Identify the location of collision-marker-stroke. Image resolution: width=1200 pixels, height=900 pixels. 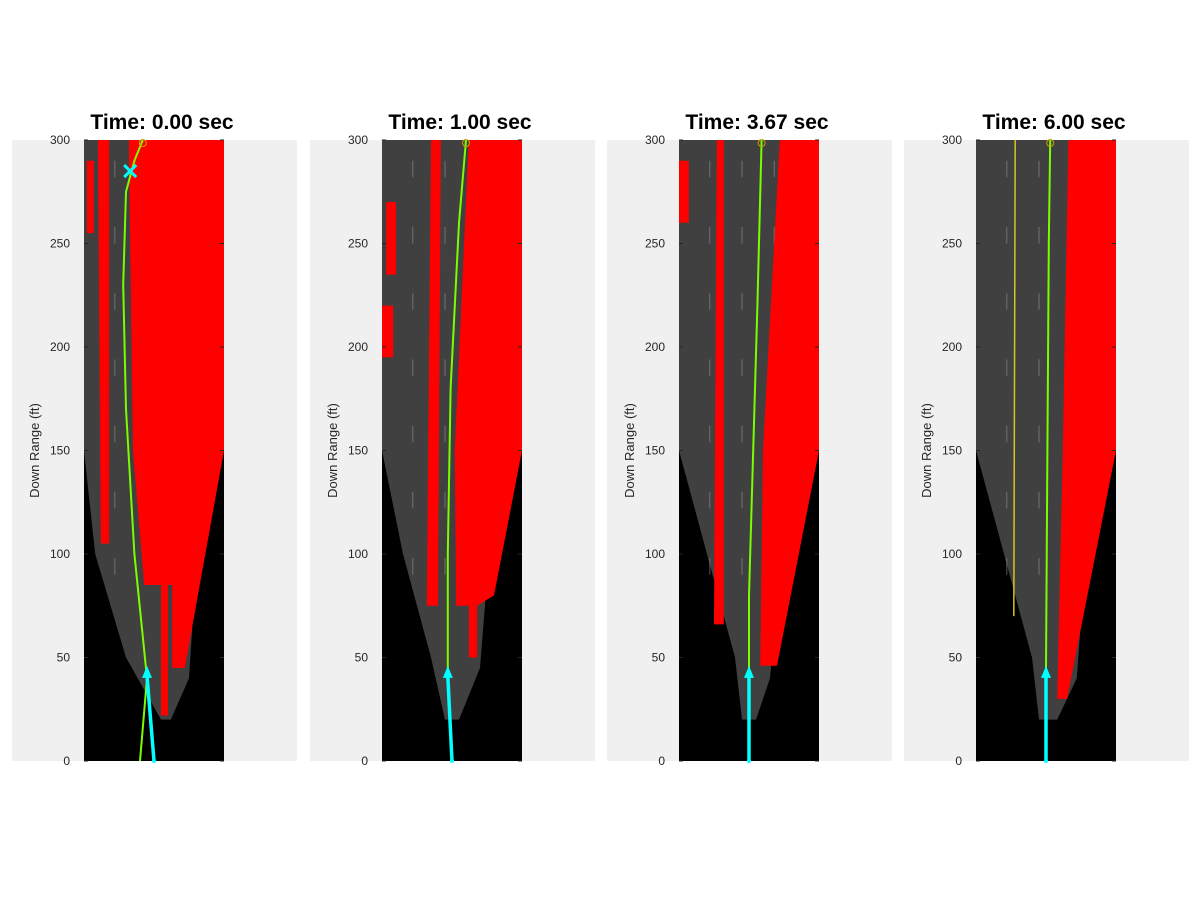
(130, 171).